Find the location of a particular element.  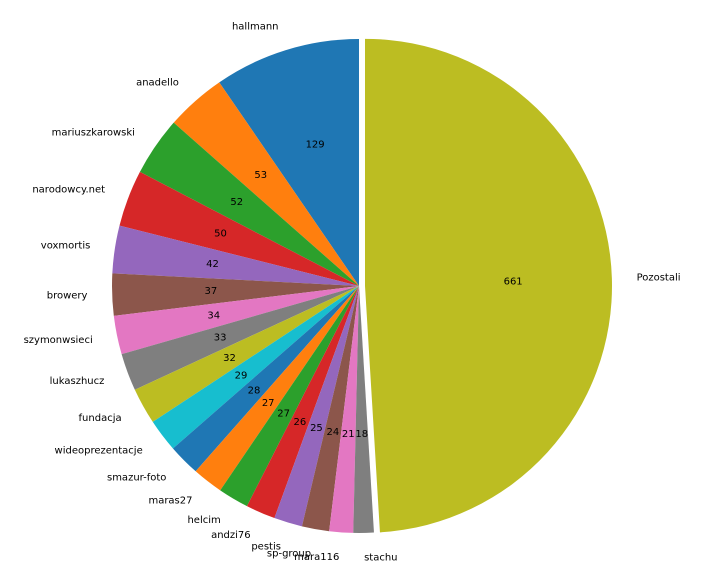

pie-slice-narodowcy-net is located at coordinates (239, 228).